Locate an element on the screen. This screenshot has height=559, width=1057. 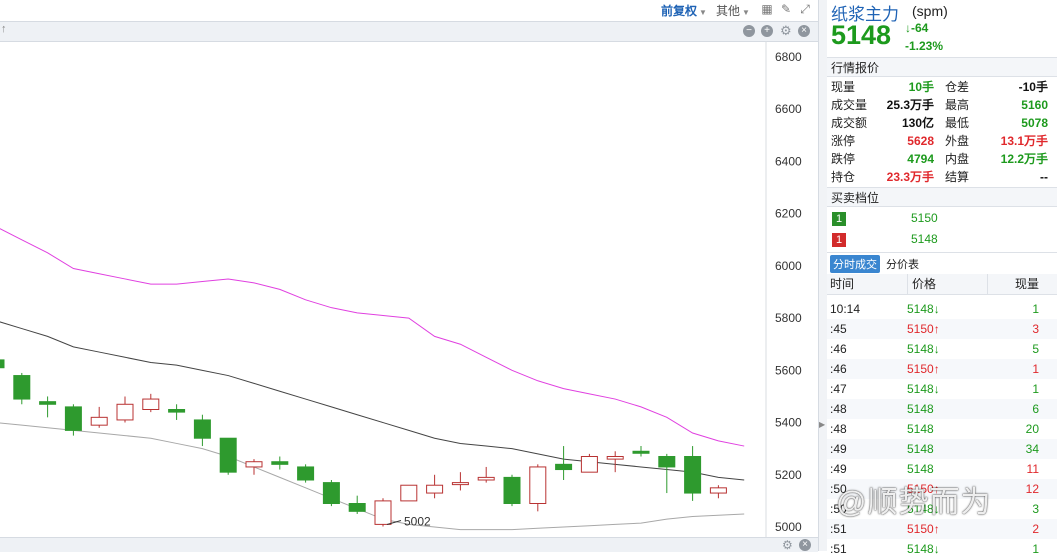
other-label: 其他 is located at coordinates (728, 11).